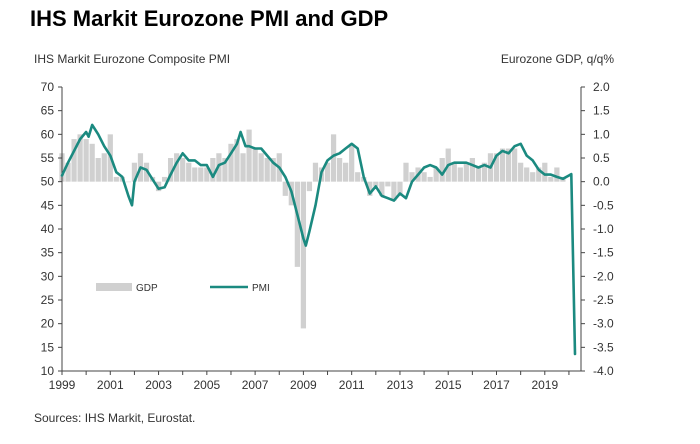 Image resolution: width=700 pixels, height=444 pixels. I want to click on right-tick-label: 1.0, so click(601, 134).